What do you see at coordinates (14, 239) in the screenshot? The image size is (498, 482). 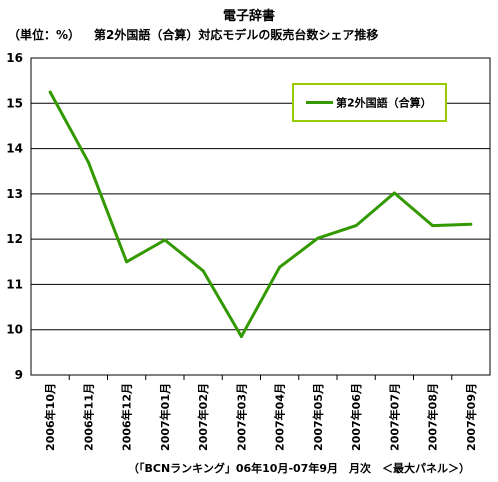 I see `y-tick-label: 12` at bounding box center [14, 239].